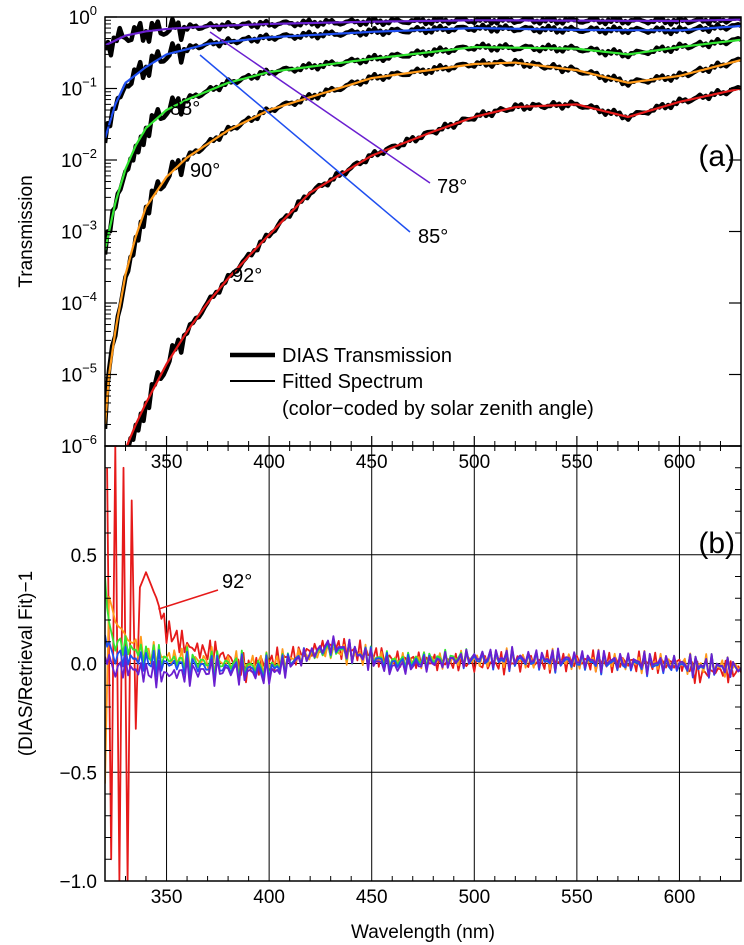 This screenshot has height=945, width=744. Describe the element at coordinates (185, 109) in the screenshot. I see `series-88-label: 88°` at that location.